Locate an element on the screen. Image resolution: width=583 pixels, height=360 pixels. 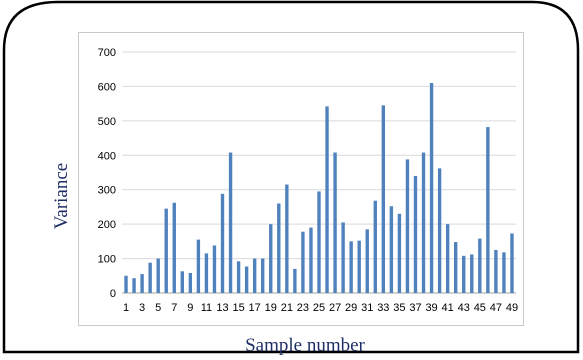
y-tick-label: 200 is located at coordinates (107, 225).